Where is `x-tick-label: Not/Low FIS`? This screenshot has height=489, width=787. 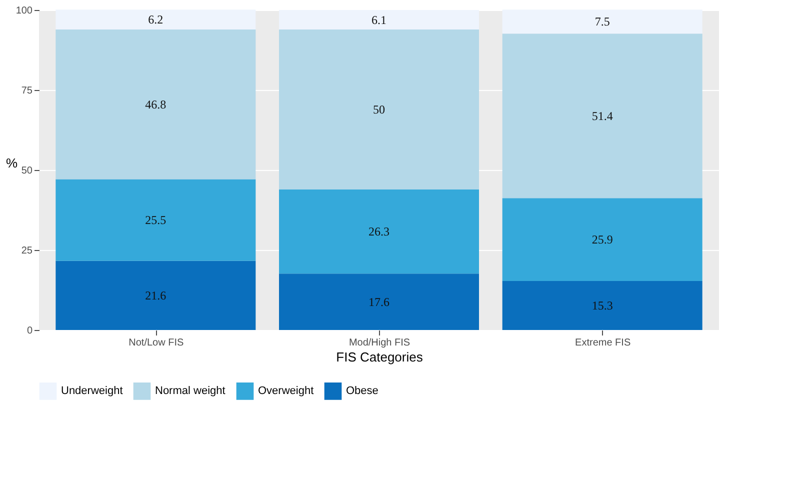
x-tick-label: Not/Low FIS is located at coordinates (156, 343).